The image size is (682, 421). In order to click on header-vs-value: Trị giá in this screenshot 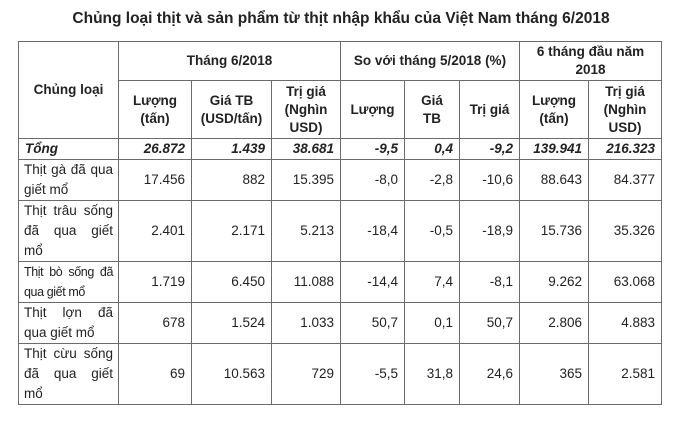, I will do `click(489, 109)`.